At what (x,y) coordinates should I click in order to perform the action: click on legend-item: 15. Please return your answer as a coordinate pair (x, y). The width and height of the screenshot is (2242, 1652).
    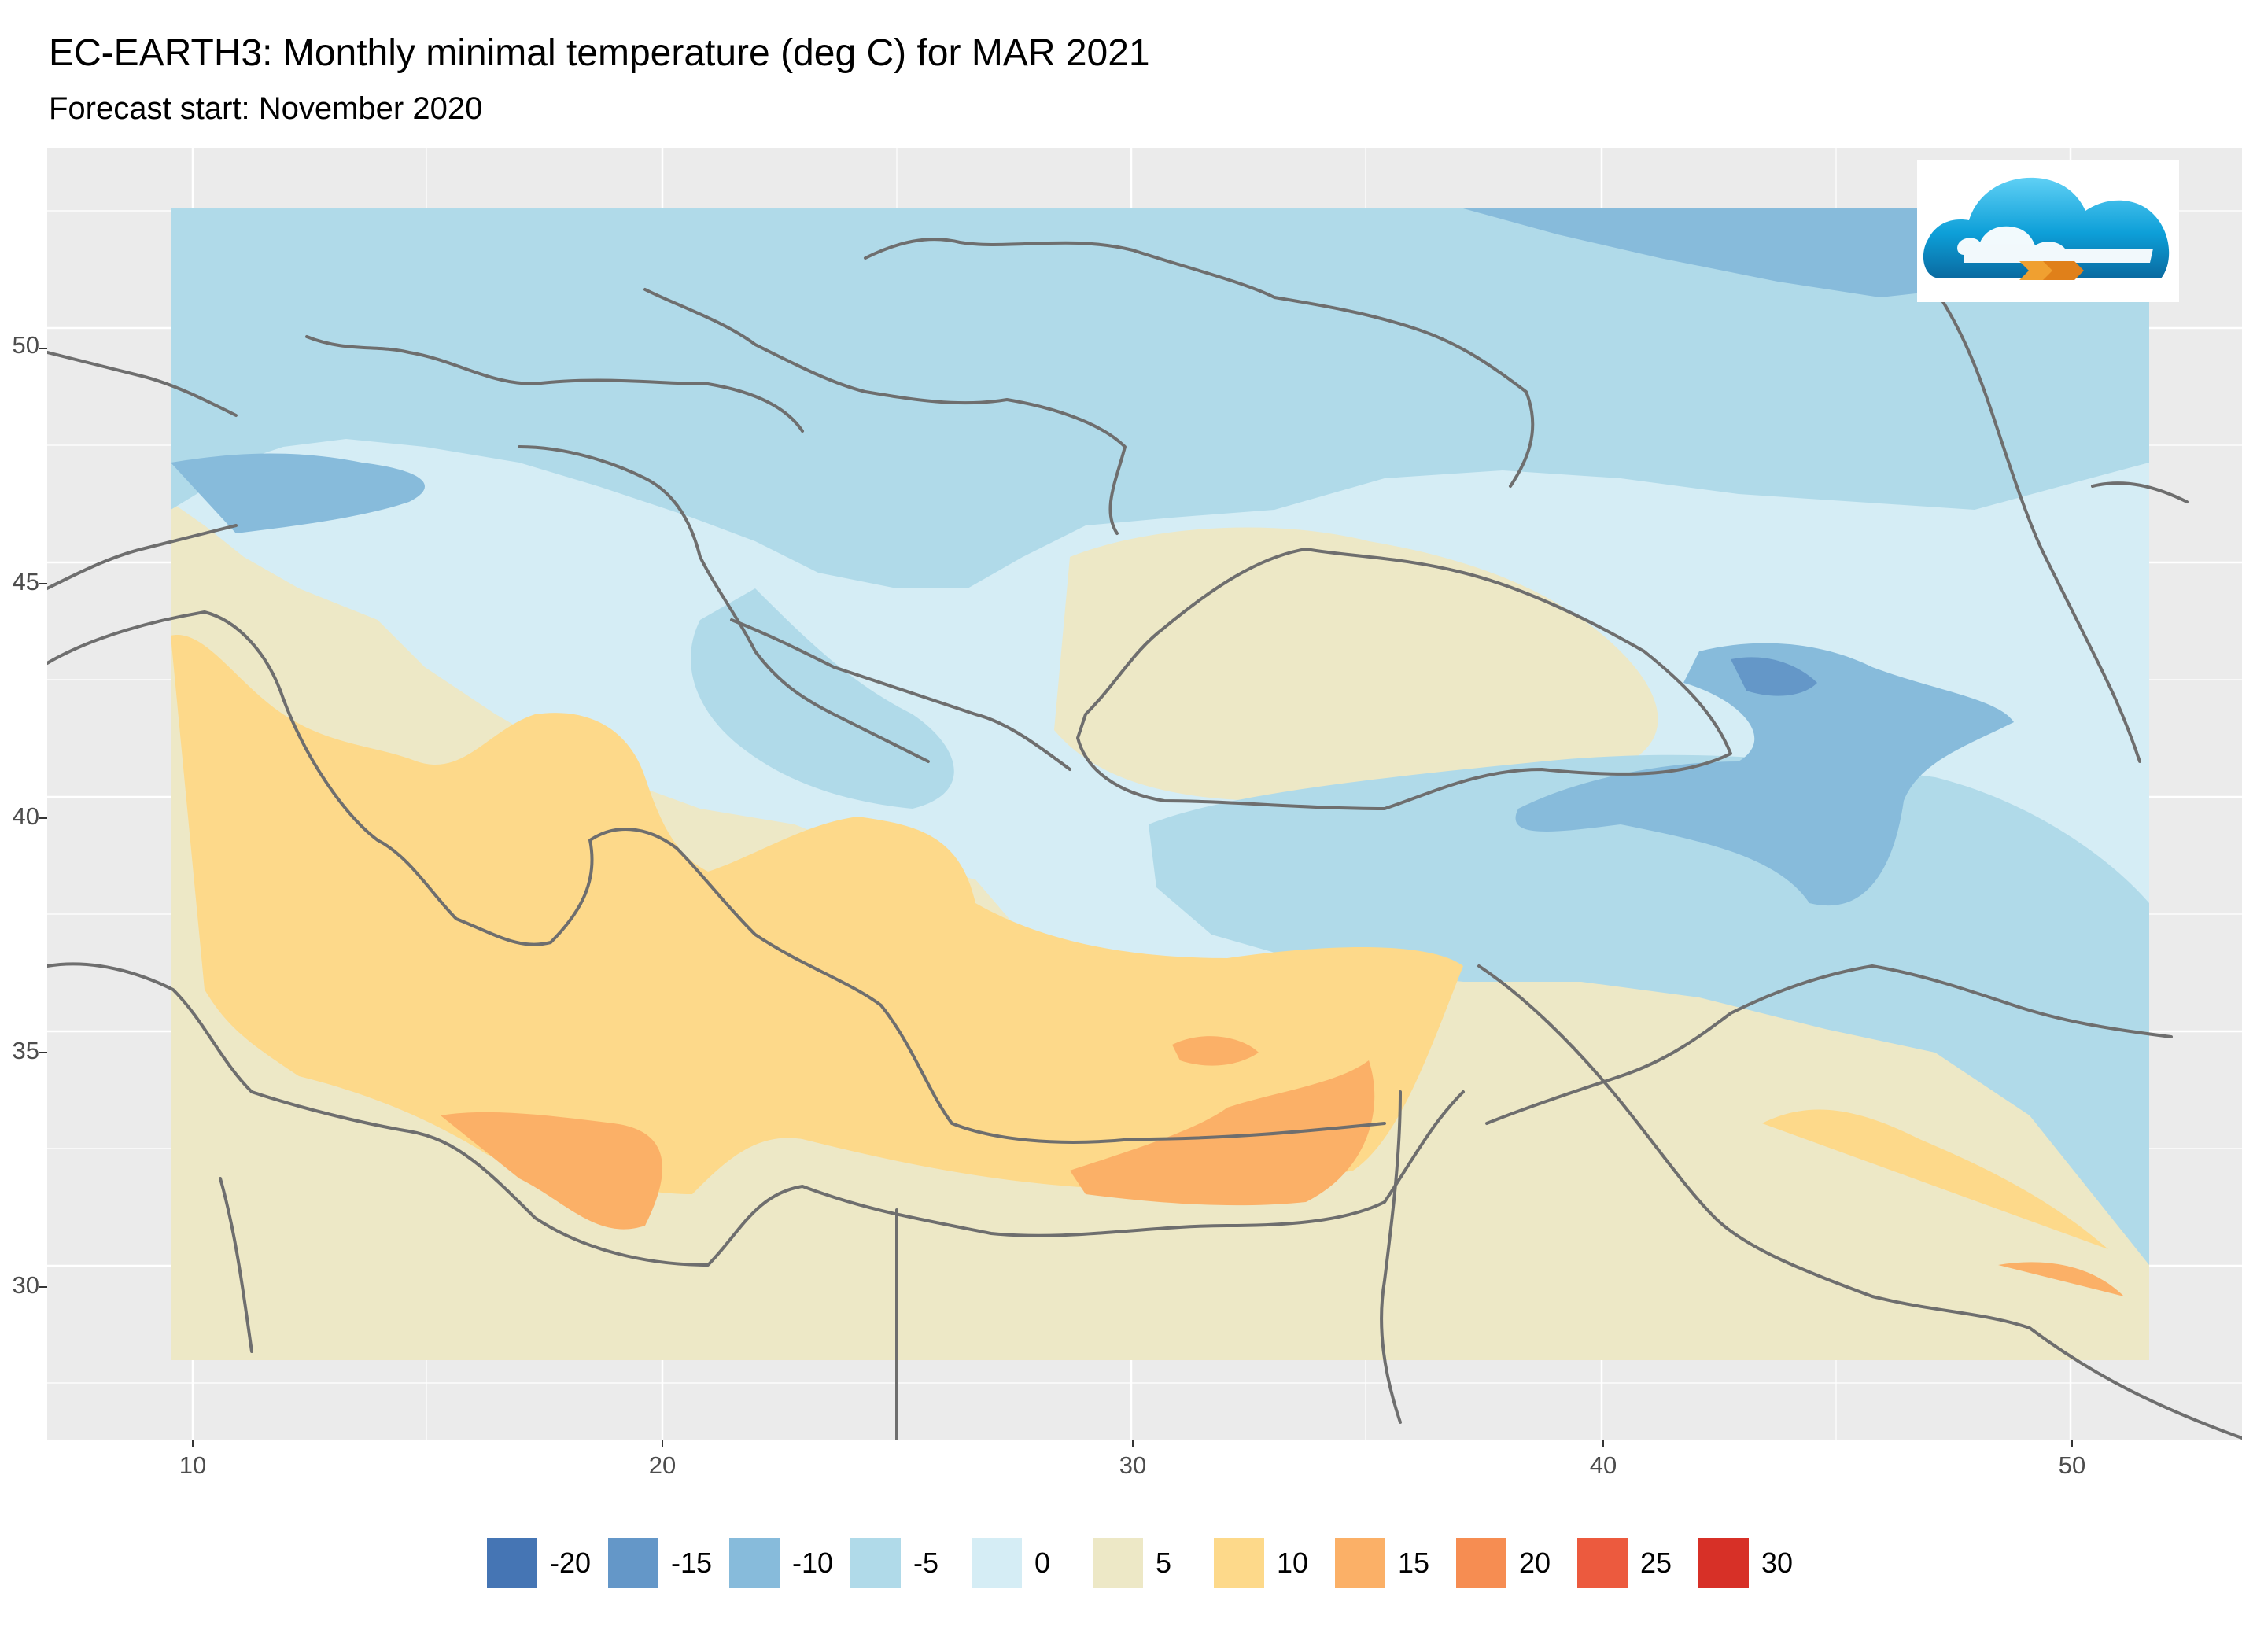
    Looking at the image, I should click on (1387, 1563).